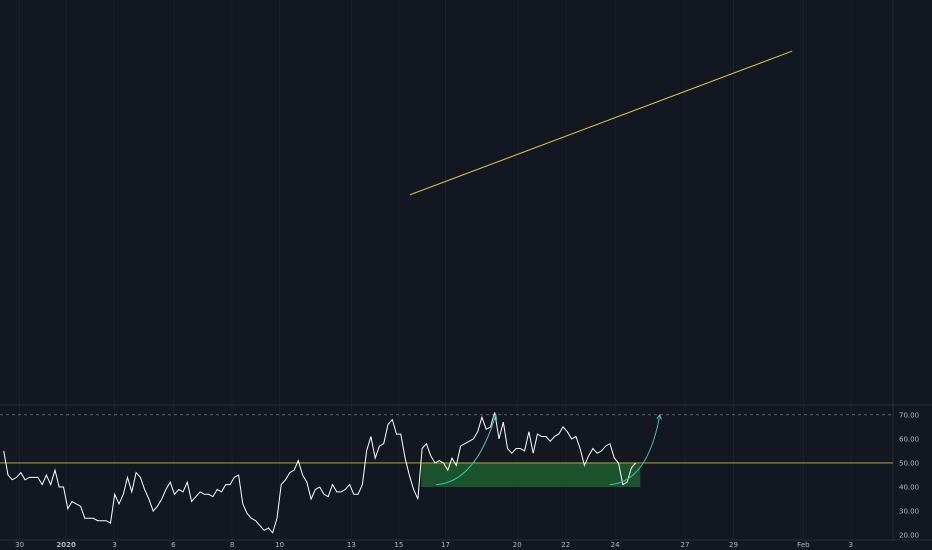 The image size is (932, 550). Describe the element at coordinates (173, 545) in the screenshot. I see `time-tick-label: 6` at that location.